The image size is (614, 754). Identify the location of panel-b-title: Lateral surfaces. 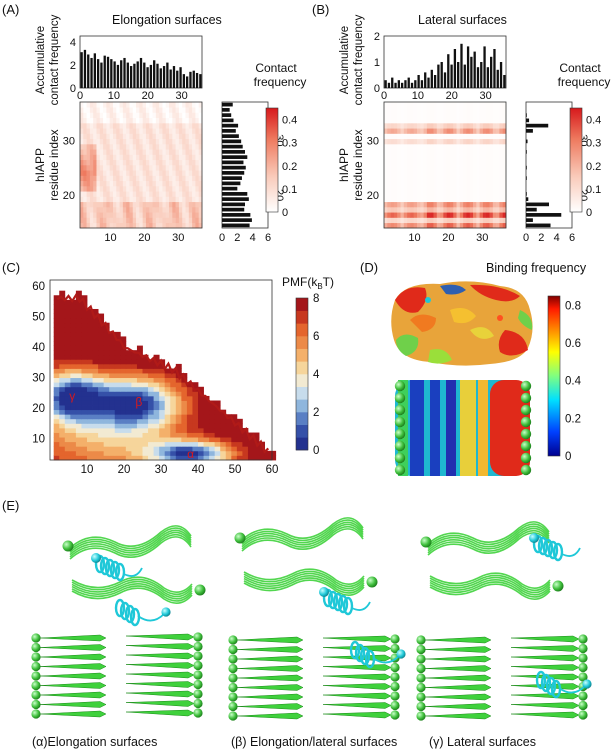
(462, 20).